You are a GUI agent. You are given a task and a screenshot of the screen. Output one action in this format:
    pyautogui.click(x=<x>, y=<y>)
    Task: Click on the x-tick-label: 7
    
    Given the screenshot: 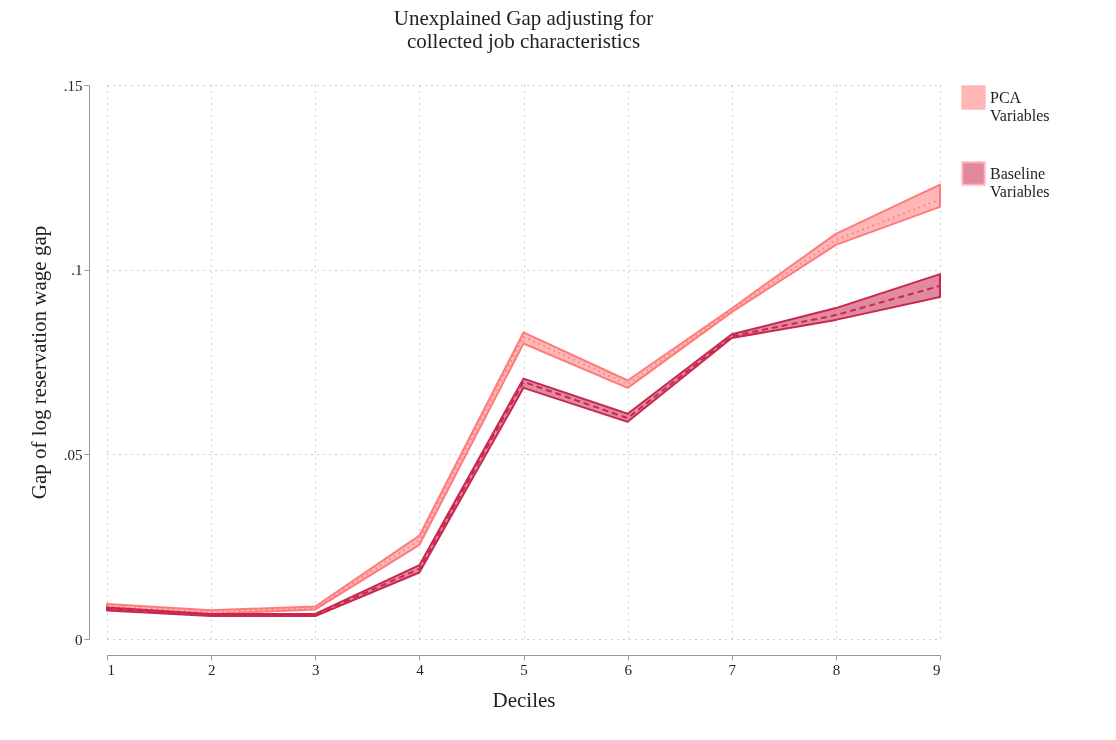 What is the action you would take?
    pyautogui.click(x=732, y=669)
    